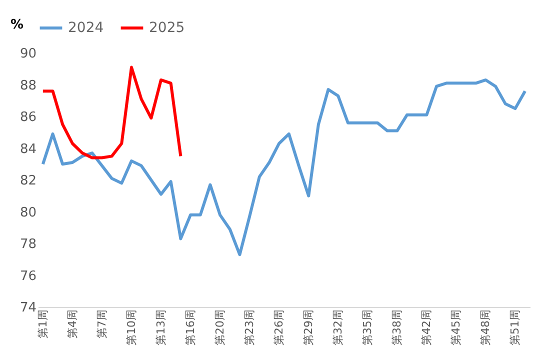 The width and height of the screenshot is (550, 350). What do you see at coordinates (17, 25) in the screenshot?
I see `y-axis-title: %` at bounding box center [17, 25].